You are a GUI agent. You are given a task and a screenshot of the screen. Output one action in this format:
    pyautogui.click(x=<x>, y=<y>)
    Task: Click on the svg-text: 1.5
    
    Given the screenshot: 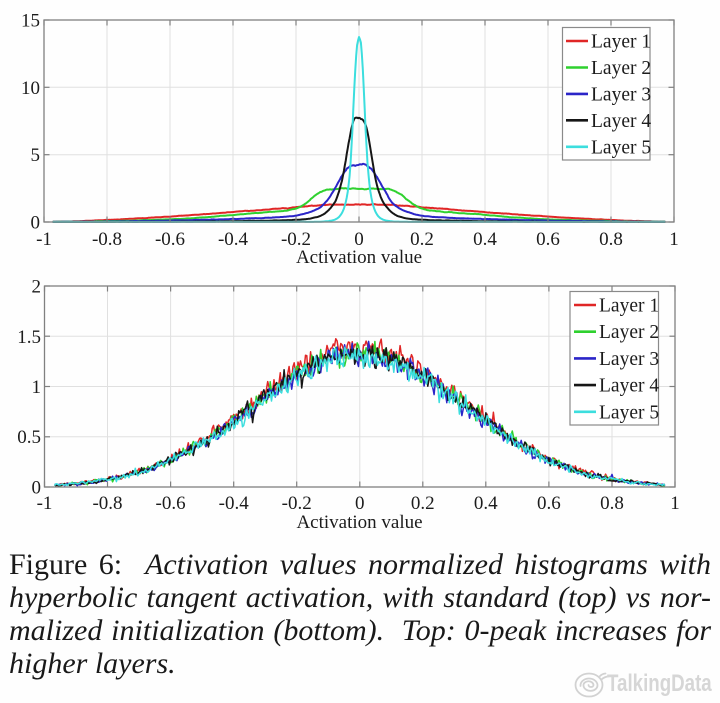 What is the action you would take?
    pyautogui.click(x=29, y=337)
    